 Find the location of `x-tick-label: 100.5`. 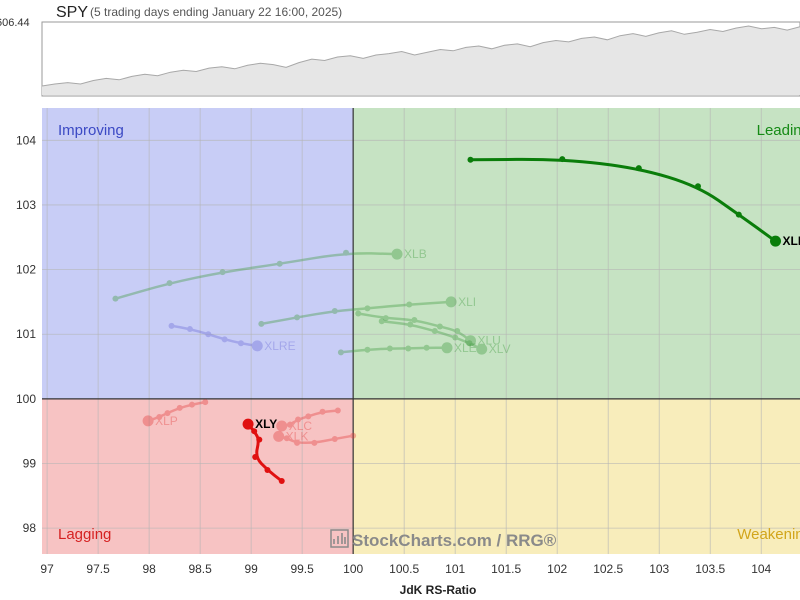

x-tick-label: 100.5 is located at coordinates (404, 569).